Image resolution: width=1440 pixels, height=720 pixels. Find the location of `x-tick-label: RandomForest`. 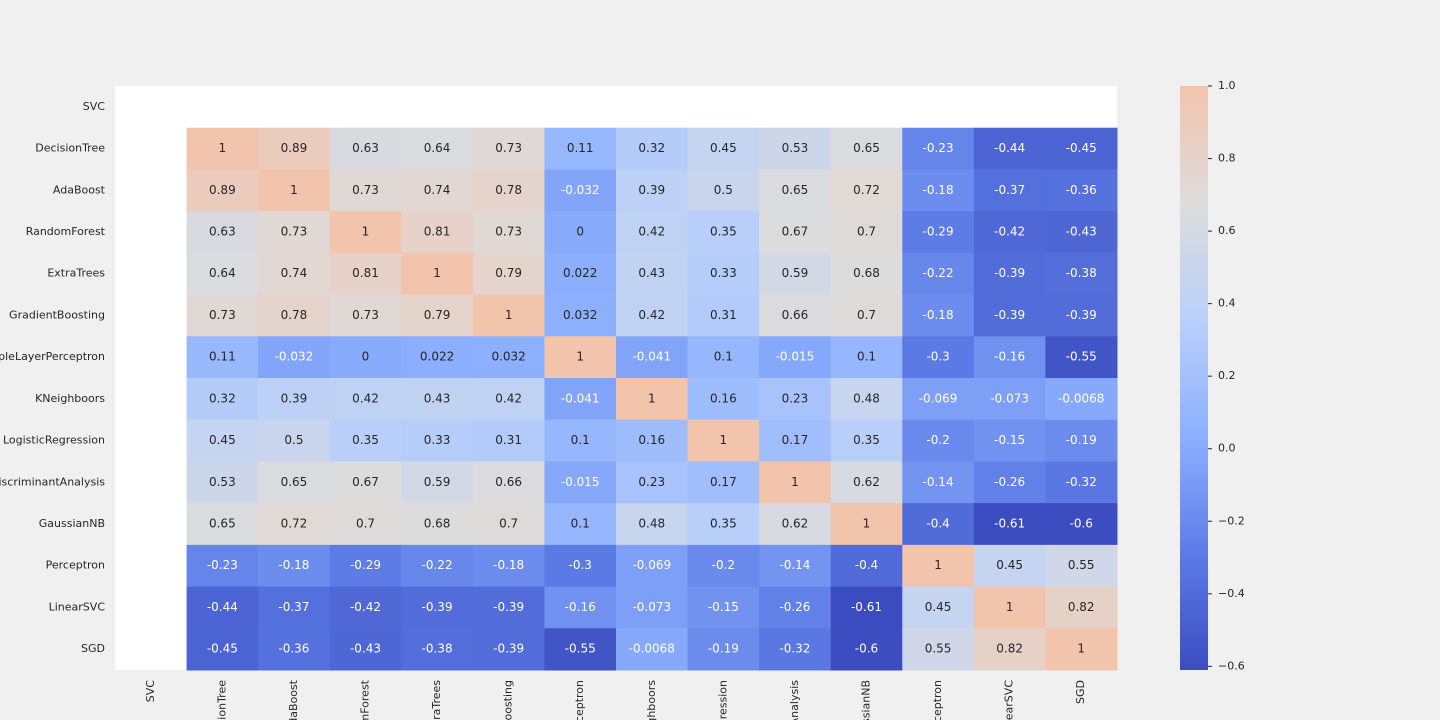

x-tick-label: RandomForest is located at coordinates (365, 699).